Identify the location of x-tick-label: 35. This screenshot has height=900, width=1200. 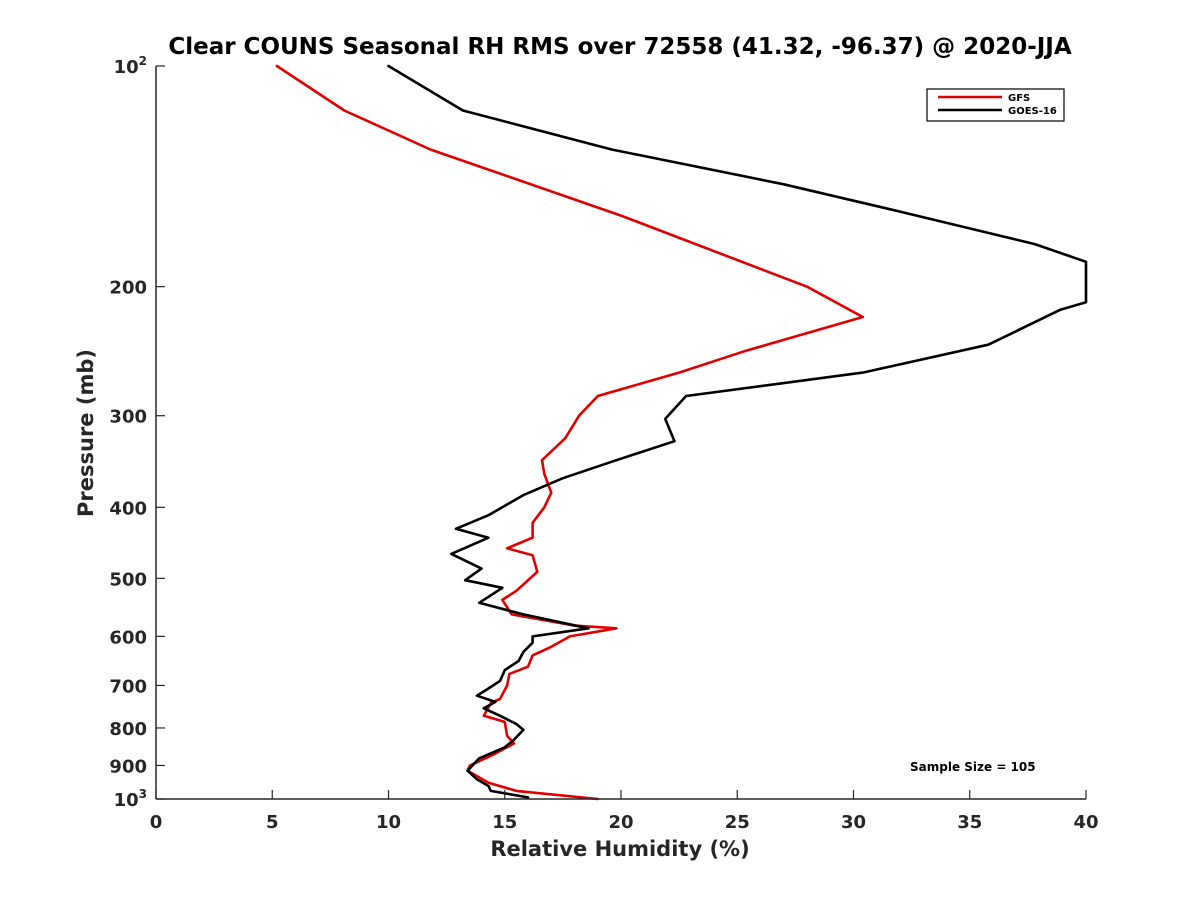
(969, 822).